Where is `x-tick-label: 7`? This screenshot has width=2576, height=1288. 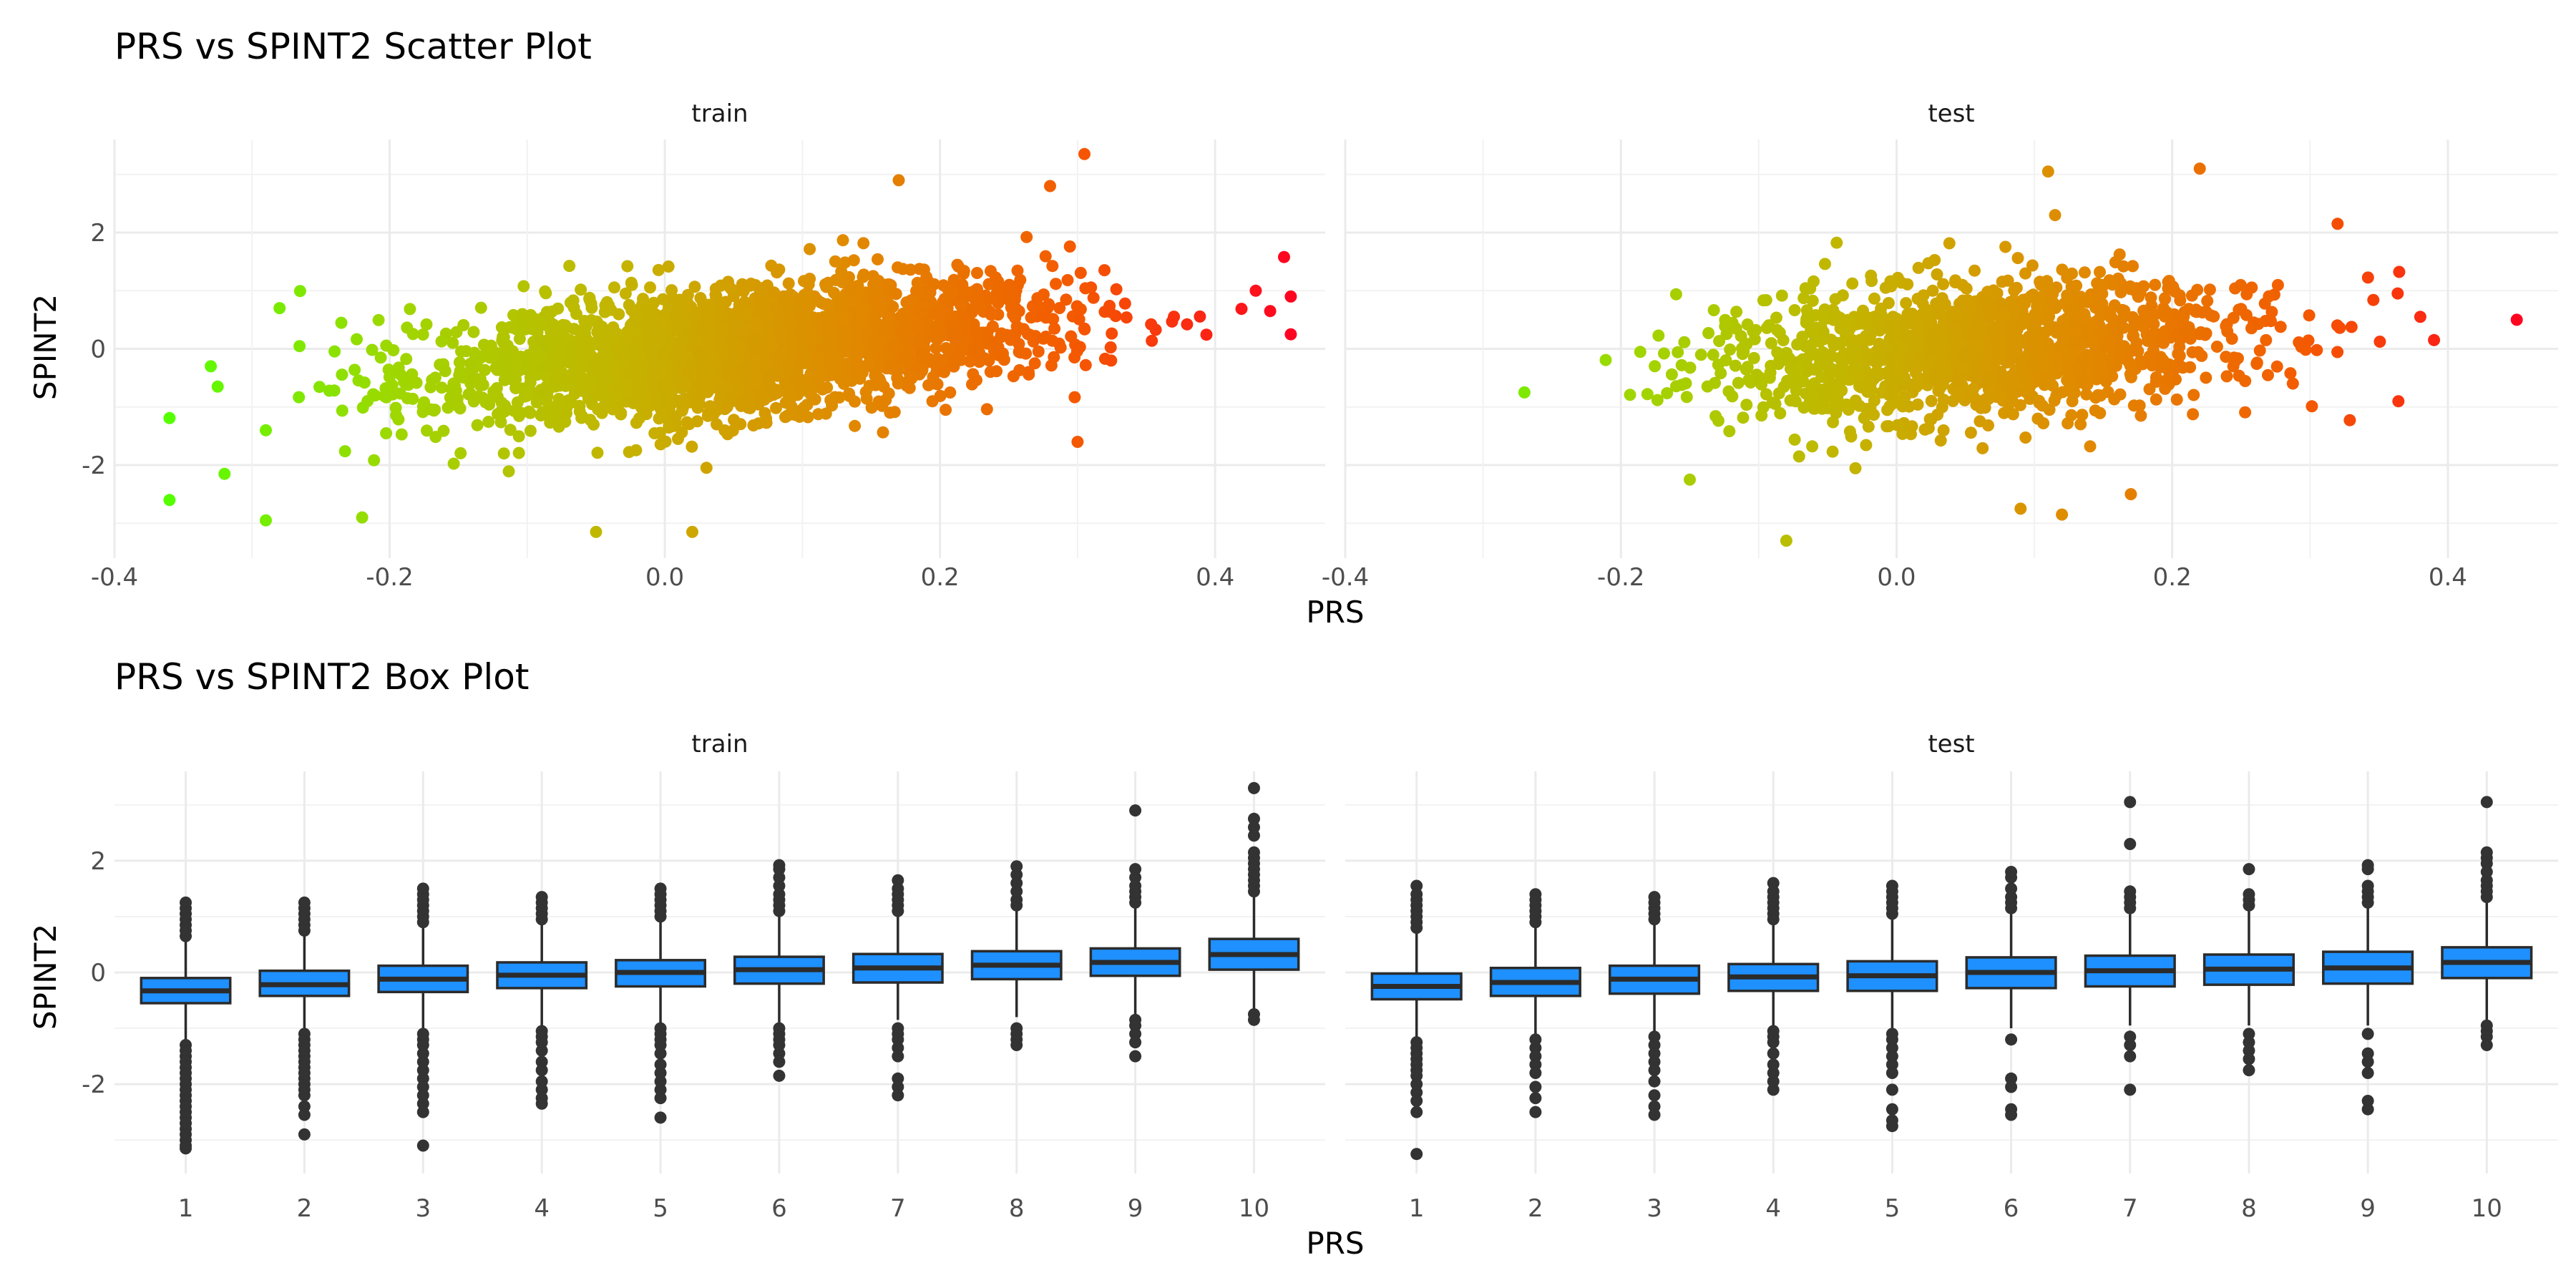
x-tick-label: 7 is located at coordinates (2130, 1208).